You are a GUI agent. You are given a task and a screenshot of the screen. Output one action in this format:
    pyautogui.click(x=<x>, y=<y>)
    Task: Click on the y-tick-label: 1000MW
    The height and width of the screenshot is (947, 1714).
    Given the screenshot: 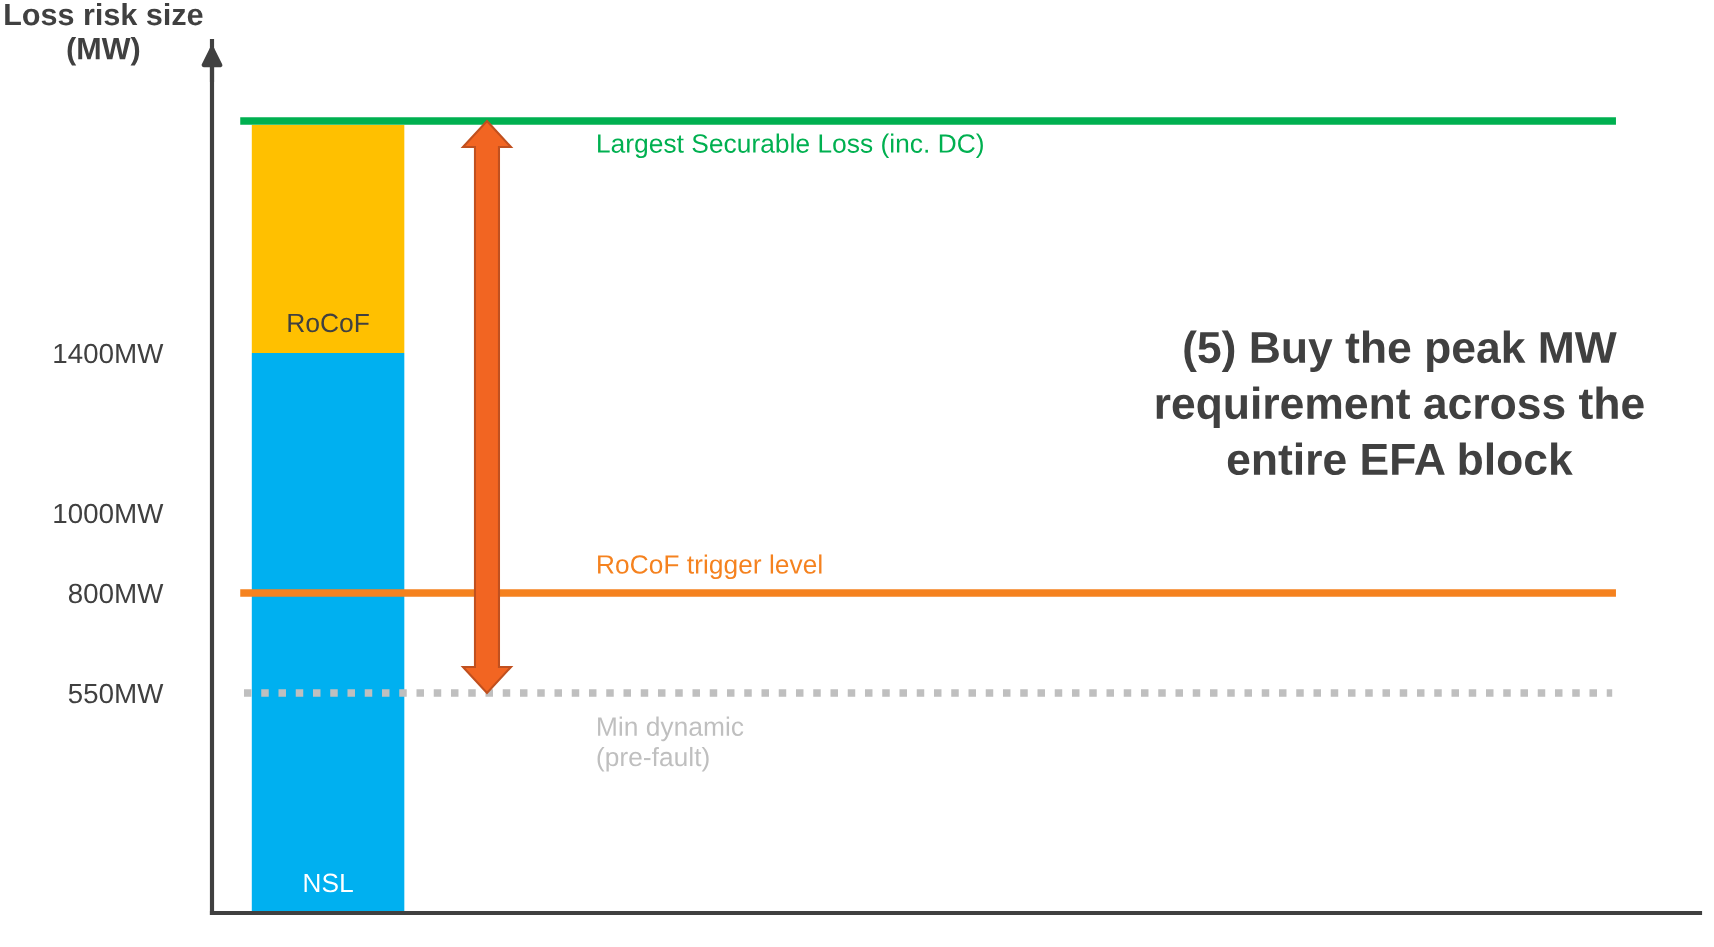 What is the action you would take?
    pyautogui.click(x=109, y=513)
    